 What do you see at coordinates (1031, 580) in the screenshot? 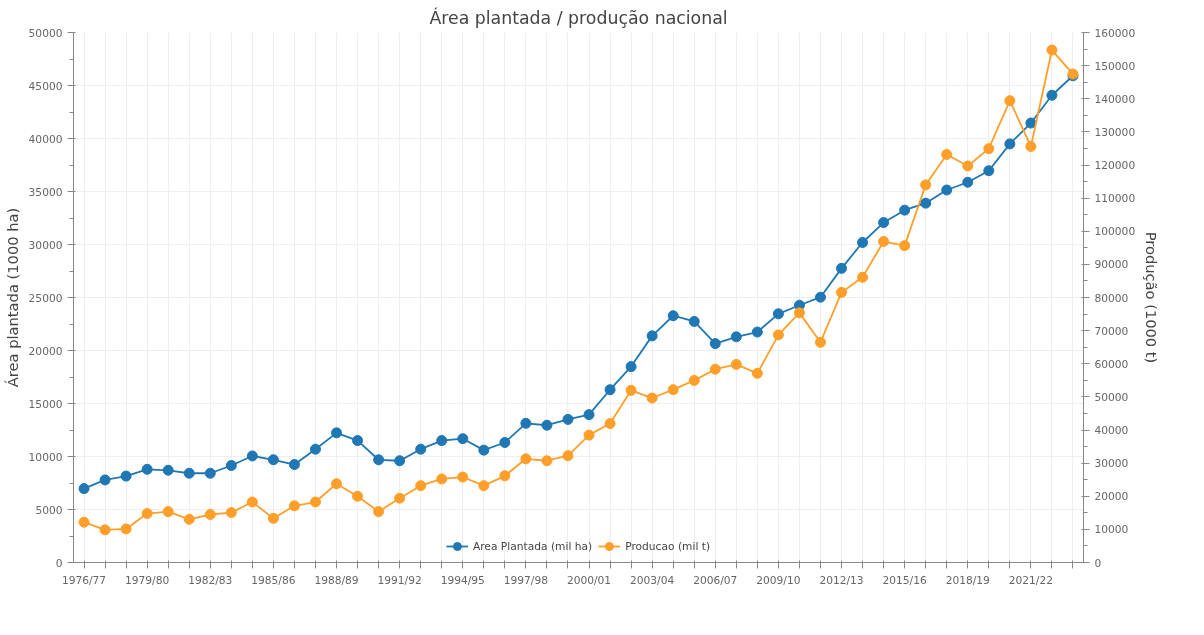
I see `x-tick-label: 2021/22` at bounding box center [1031, 580].